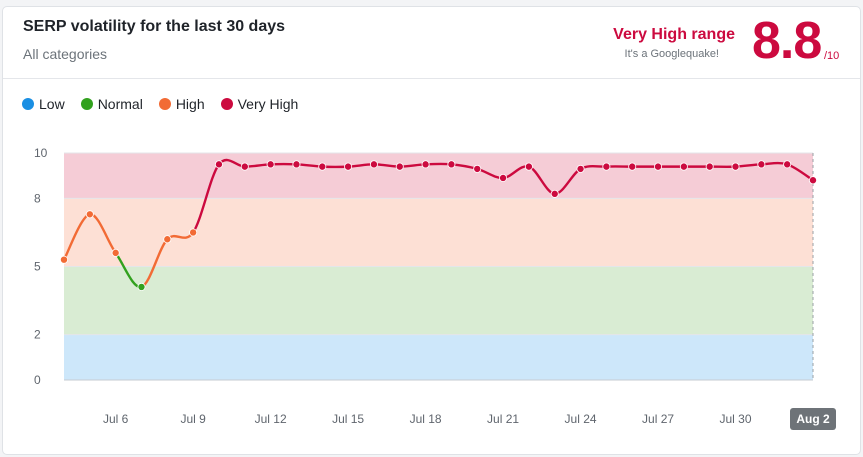 Image resolution: width=863 pixels, height=457 pixels. Describe the element at coordinates (658, 419) in the screenshot. I see `x-tick-label: Jul 27` at that location.